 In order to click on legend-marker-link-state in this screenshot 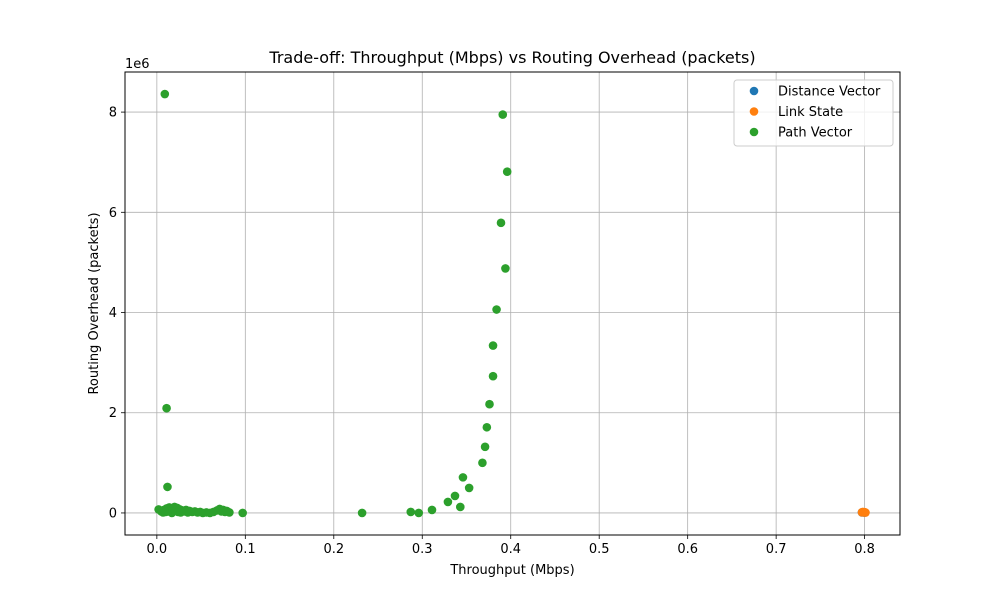, I will do `click(754, 111)`.